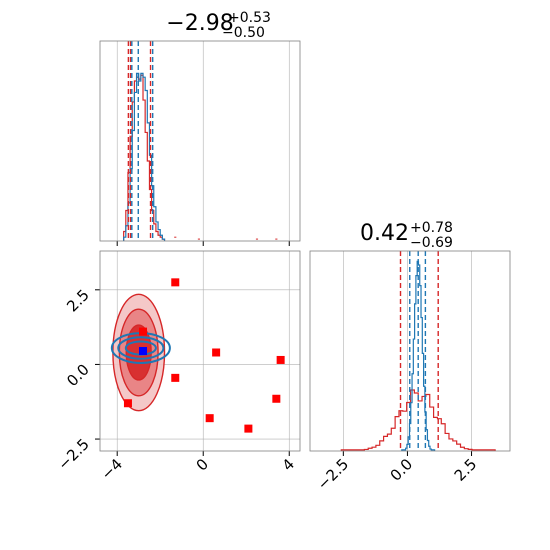 The height and width of the screenshot is (550, 550). I want to click on x-tick-label-2: 4, so click(288, 464).